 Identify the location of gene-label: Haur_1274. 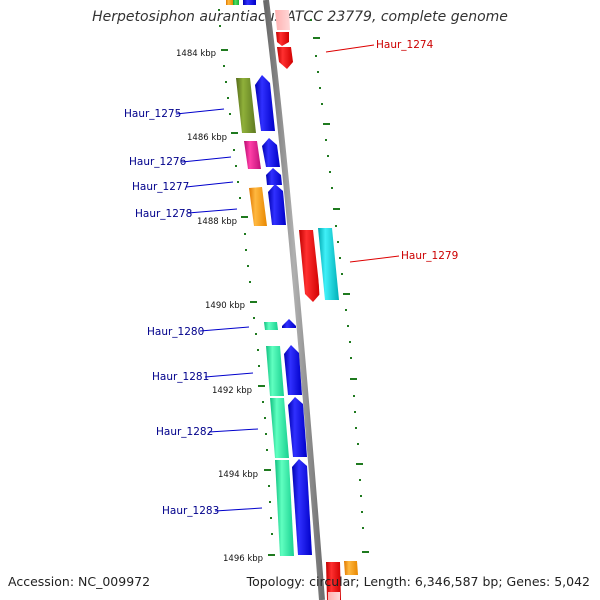
(405, 45).